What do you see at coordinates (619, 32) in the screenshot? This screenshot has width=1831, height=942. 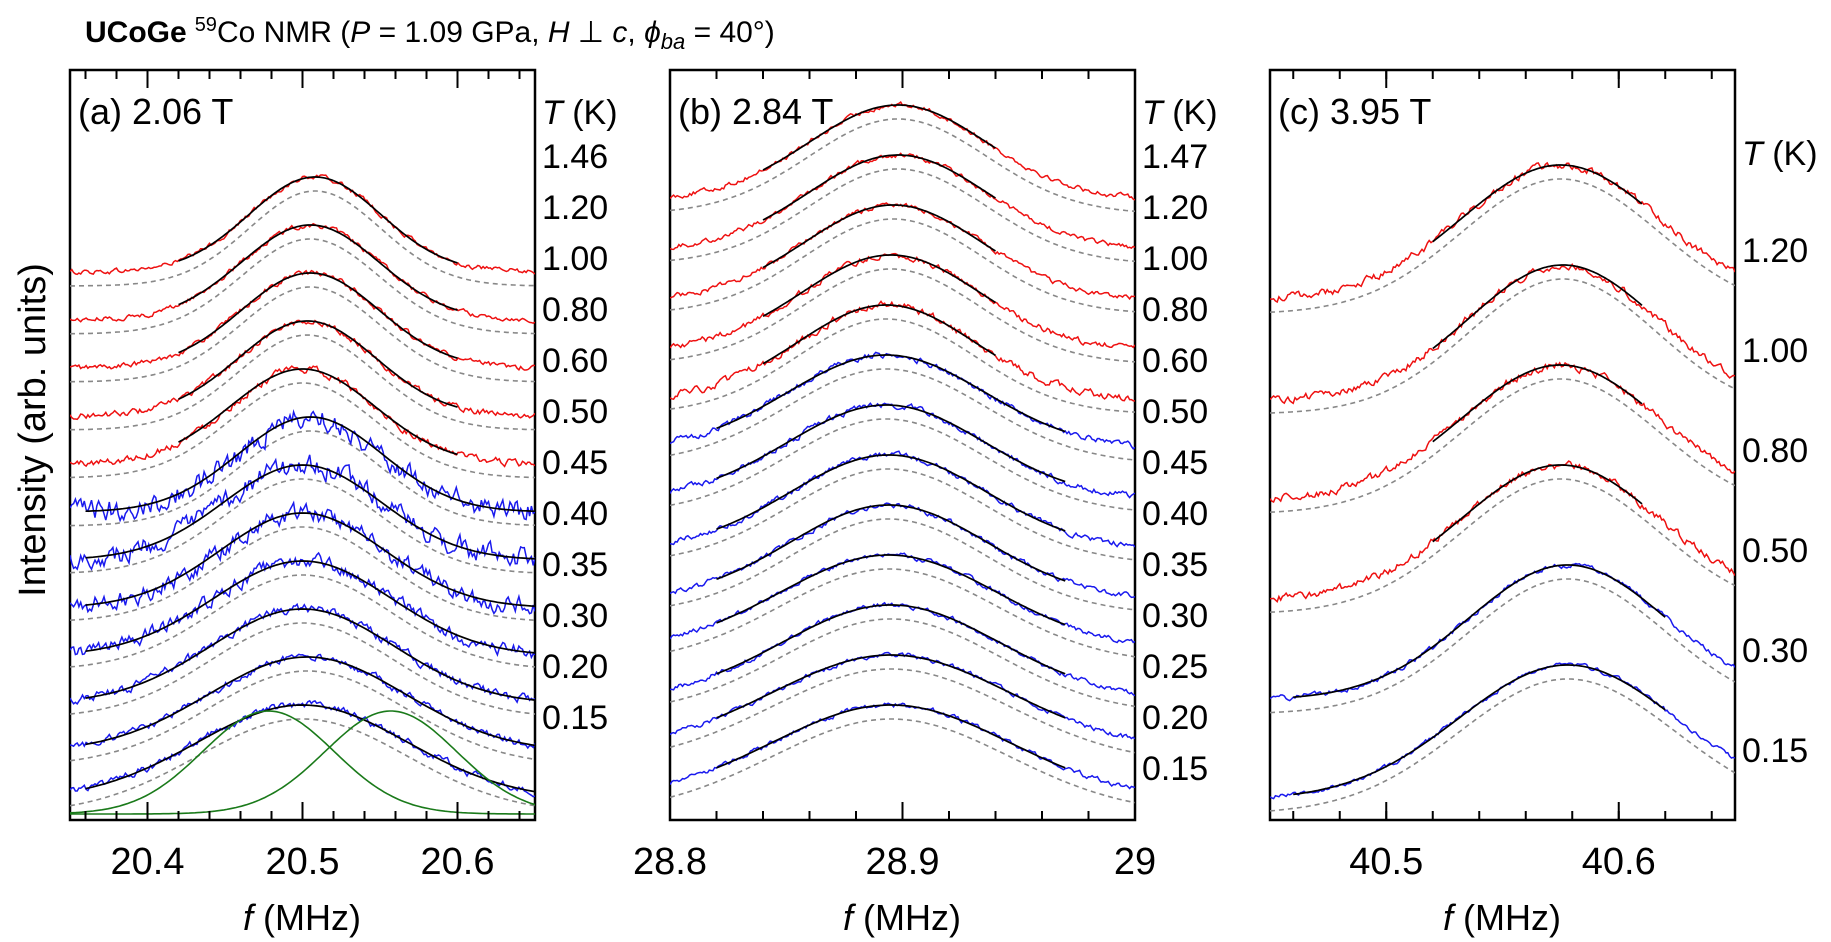 I see `title-c-symbol: c` at bounding box center [619, 32].